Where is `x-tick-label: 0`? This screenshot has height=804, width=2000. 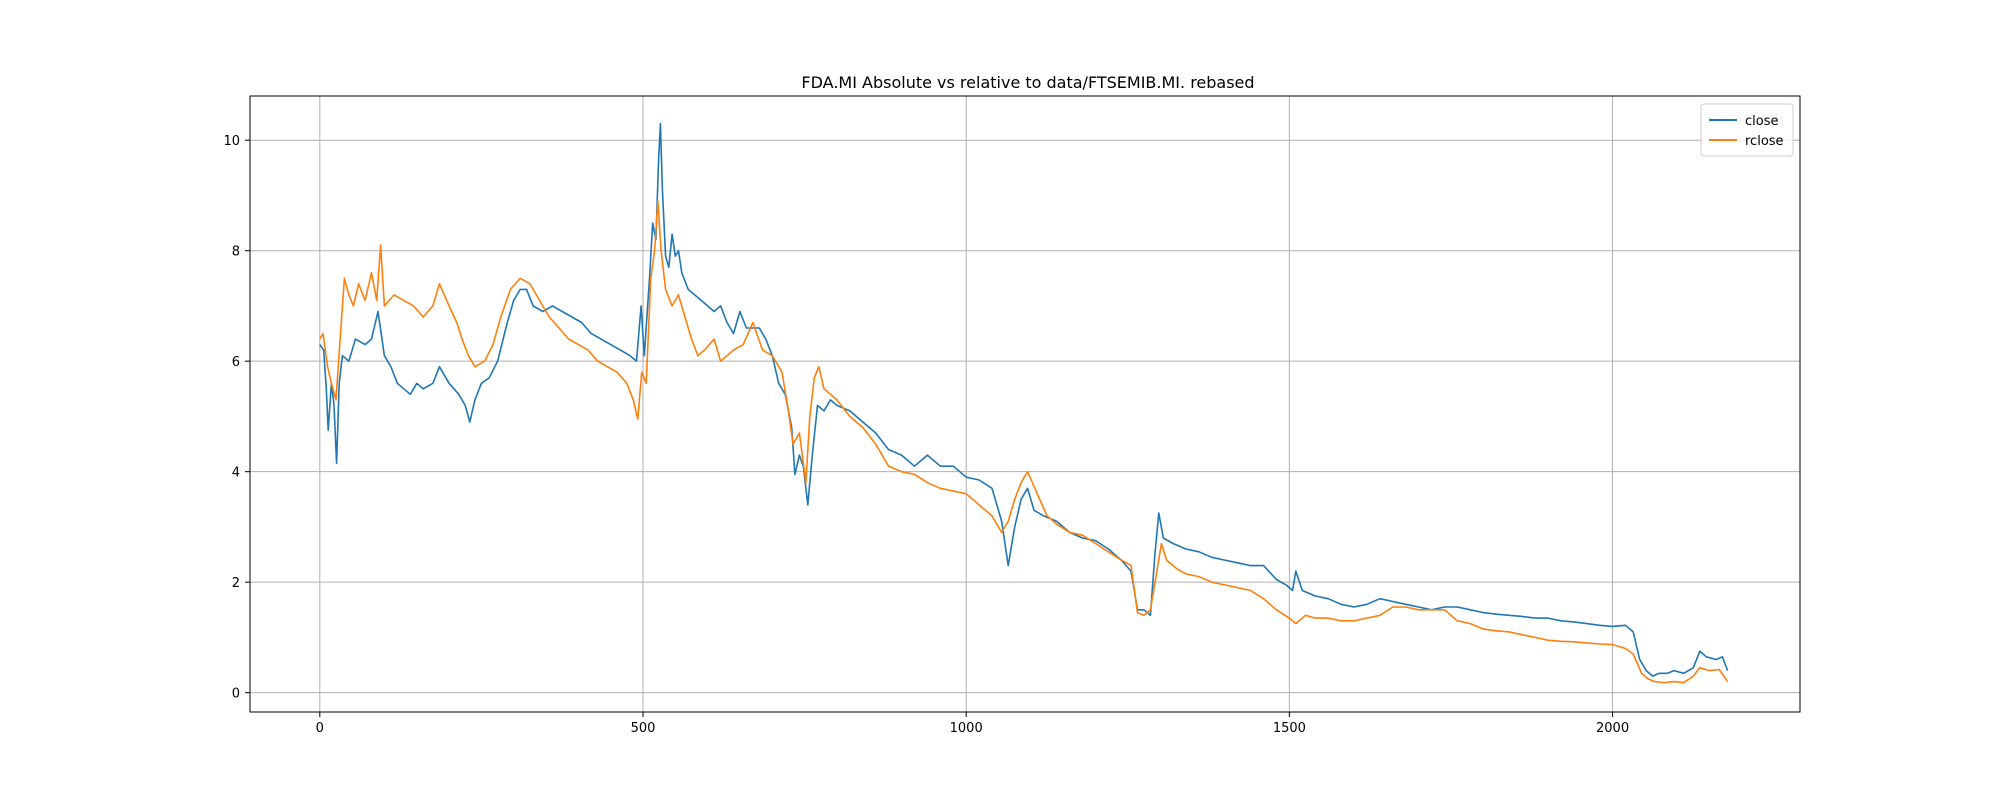
x-tick-label: 0 is located at coordinates (320, 728).